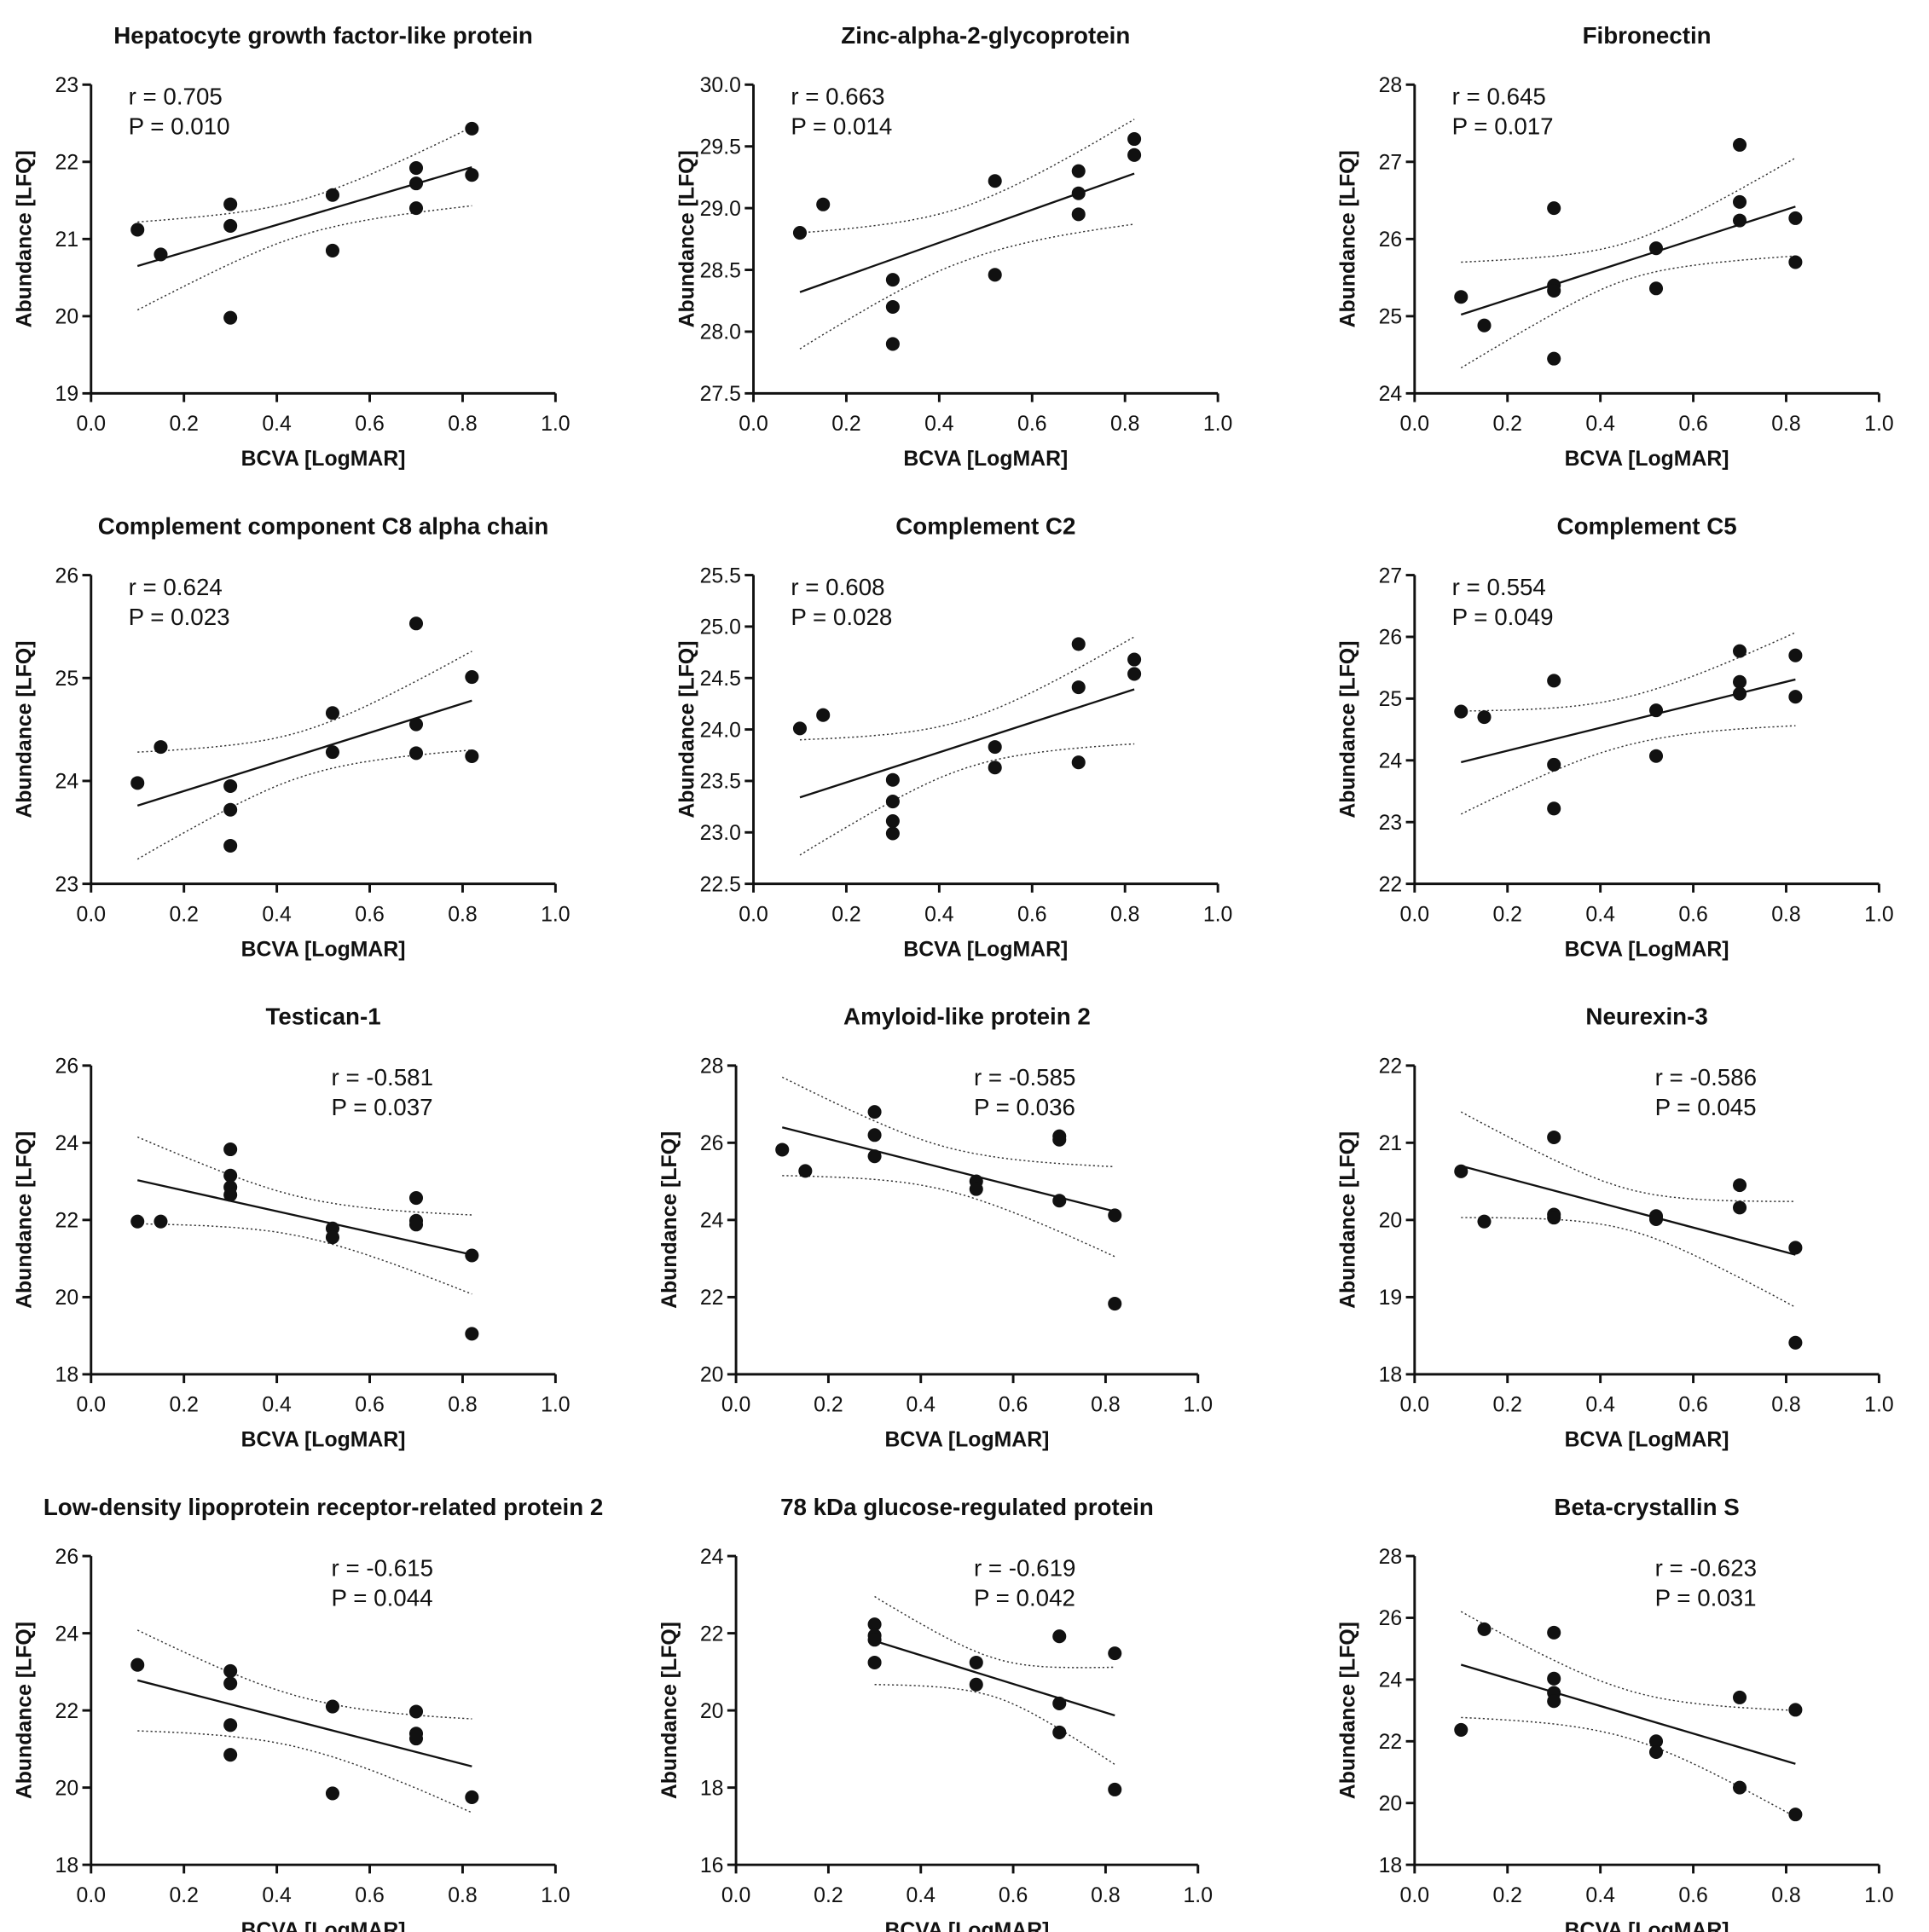  What do you see at coordinates (720, 209) in the screenshot?
I see `y-tick-label: 29.0` at bounding box center [720, 209].